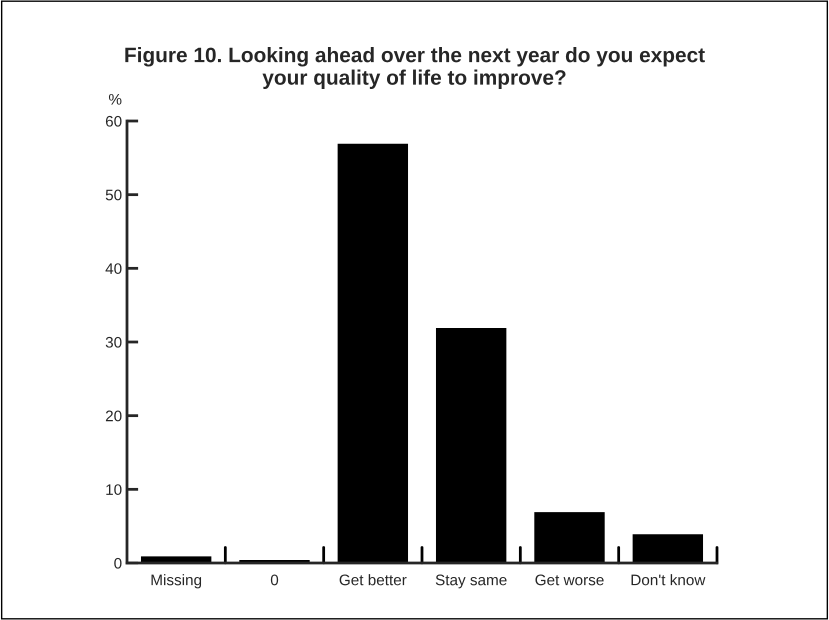 Image resolution: width=829 pixels, height=620 pixels. Describe the element at coordinates (274, 580) in the screenshot. I see `x-tick-label: 0` at that location.